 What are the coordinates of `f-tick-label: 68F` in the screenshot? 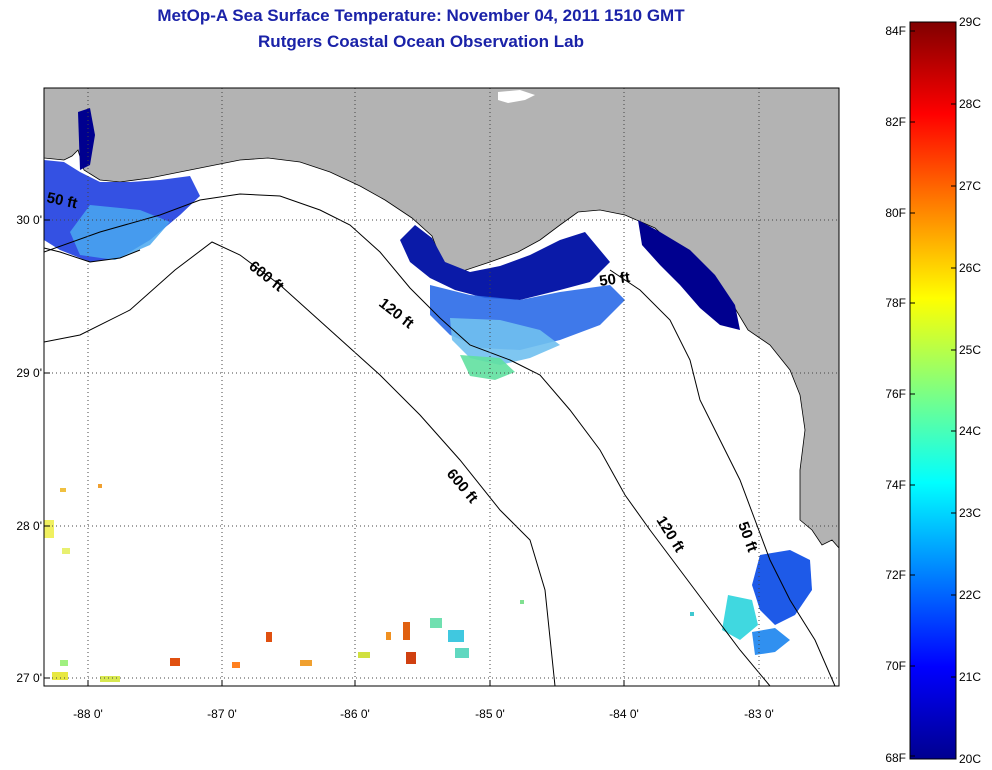 It's located at (895, 758).